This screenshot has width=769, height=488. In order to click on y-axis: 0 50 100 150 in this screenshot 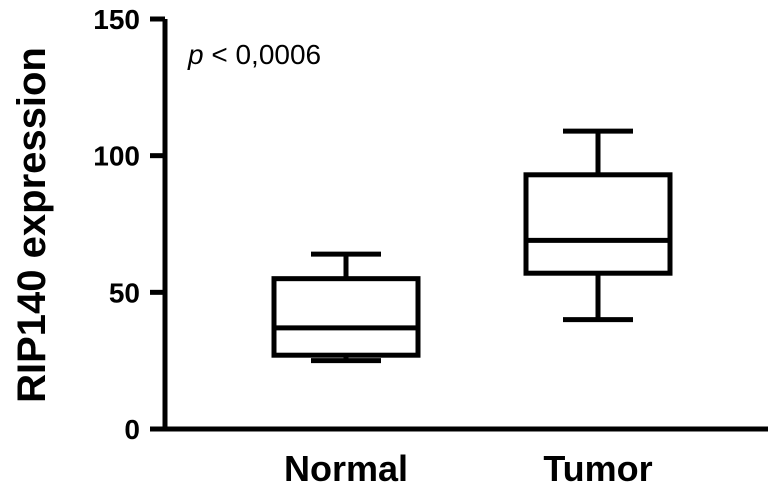, I will do `click(130, 224)`.